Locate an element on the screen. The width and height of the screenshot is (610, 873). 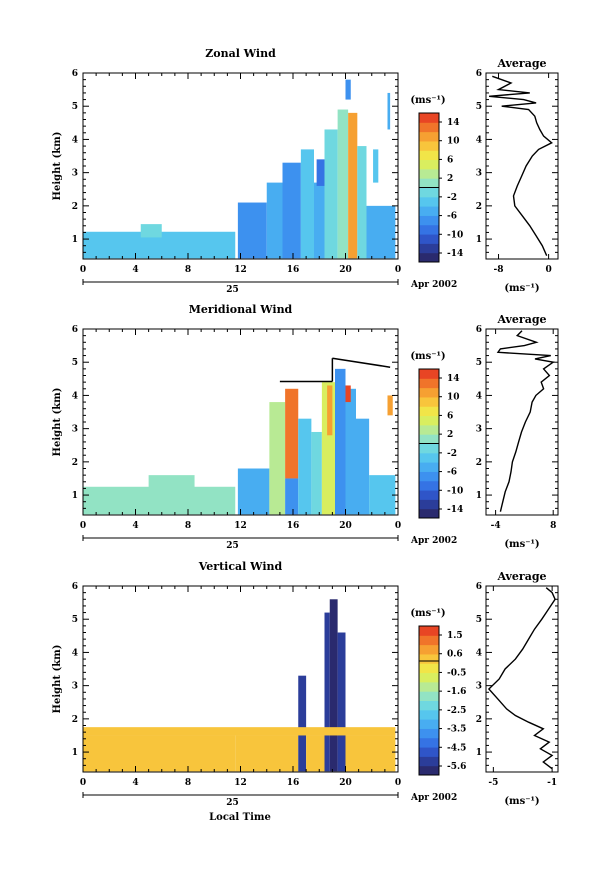
profile-x-tick-label: -4 is located at coordinates (496, 526).